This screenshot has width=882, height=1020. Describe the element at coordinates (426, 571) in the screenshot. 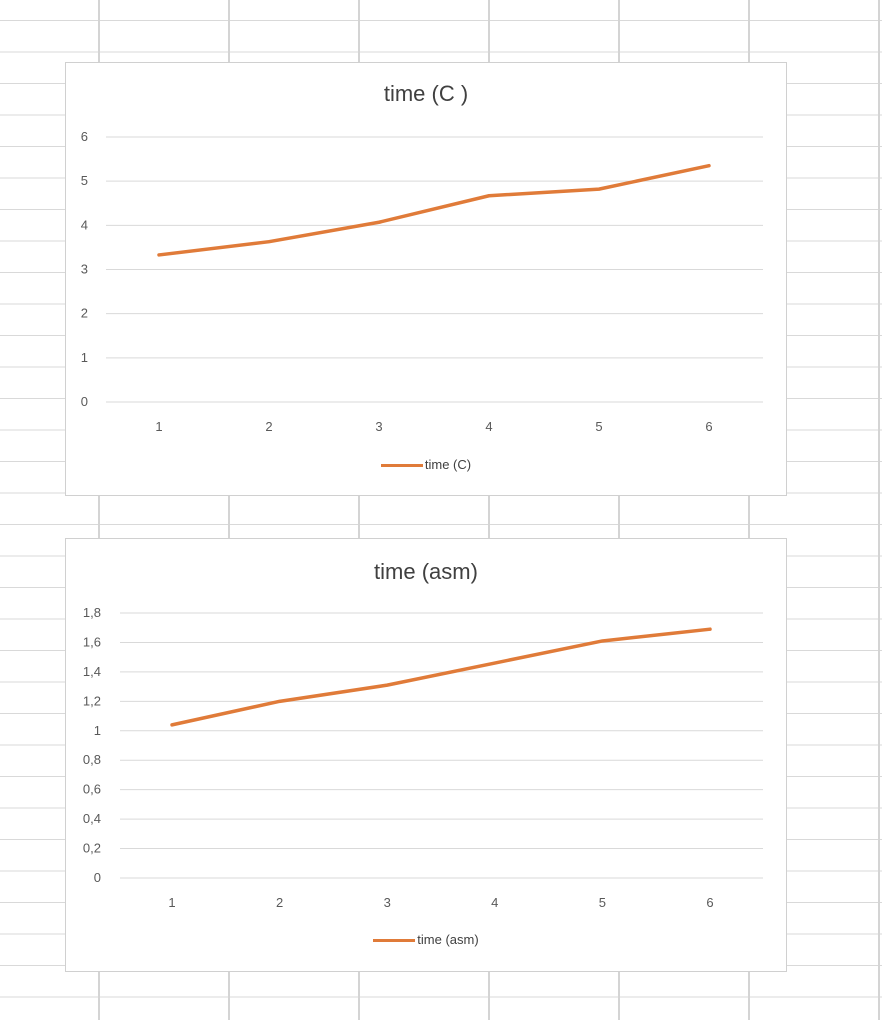

I see `chart-asm-title: time (asm)` at that location.